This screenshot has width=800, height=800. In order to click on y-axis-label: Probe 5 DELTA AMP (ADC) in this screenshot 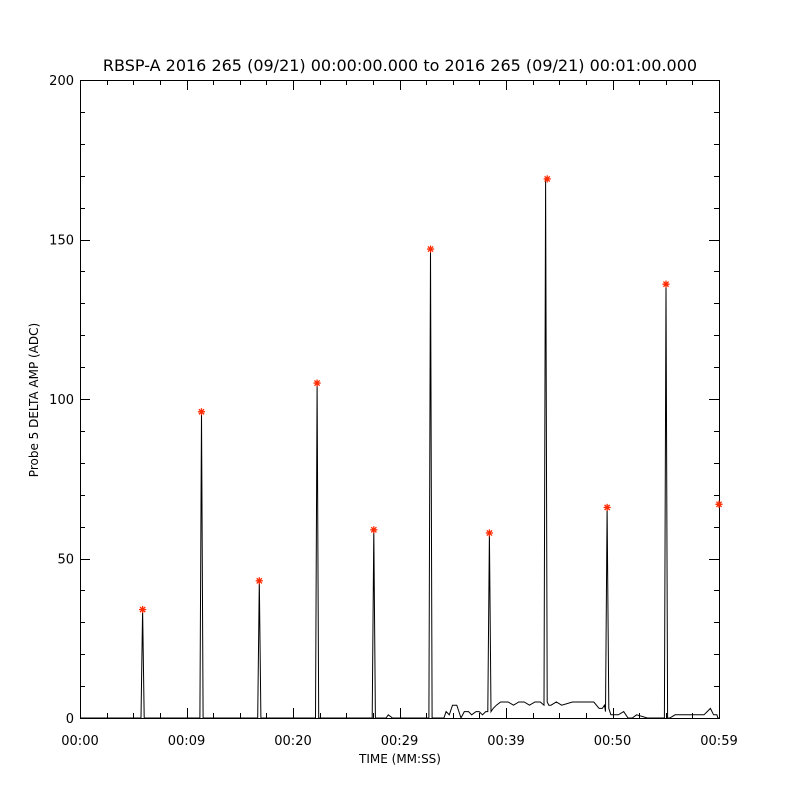, I will do `click(34, 400)`.